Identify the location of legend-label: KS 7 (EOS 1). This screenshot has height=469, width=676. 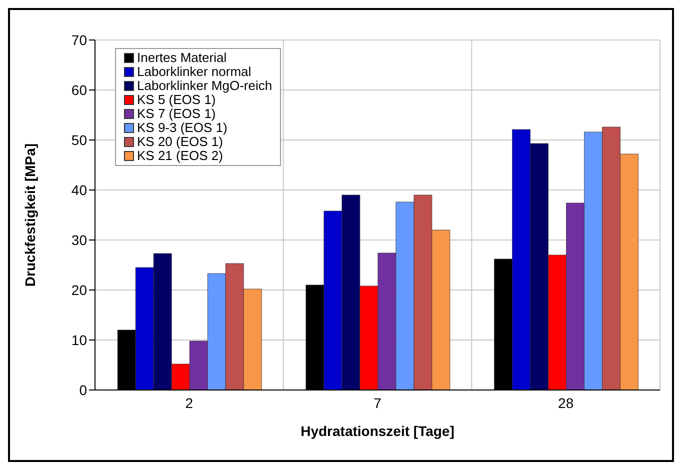
(176, 113).